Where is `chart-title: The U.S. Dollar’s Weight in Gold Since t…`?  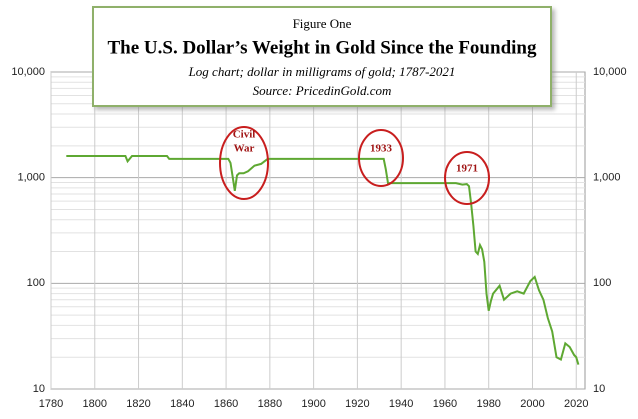
chart-title: The U.S. Dollar’s Weight in Gold Since t… is located at coordinates (322, 47).